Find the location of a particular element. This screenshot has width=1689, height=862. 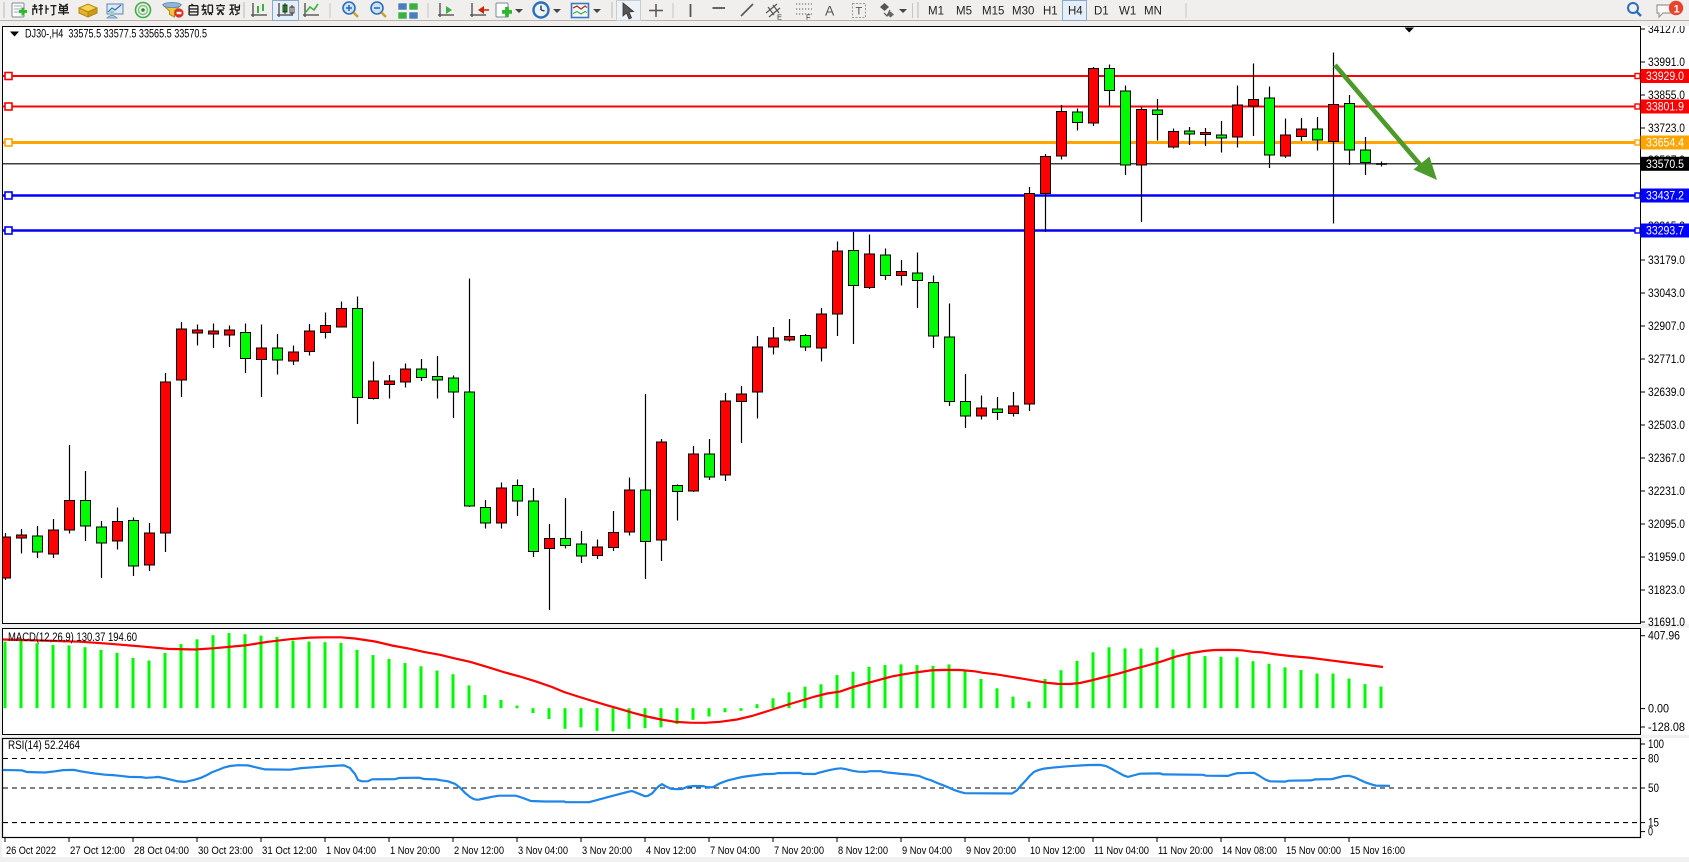

svg-text: 34127.0 is located at coordinates (1666, 31).